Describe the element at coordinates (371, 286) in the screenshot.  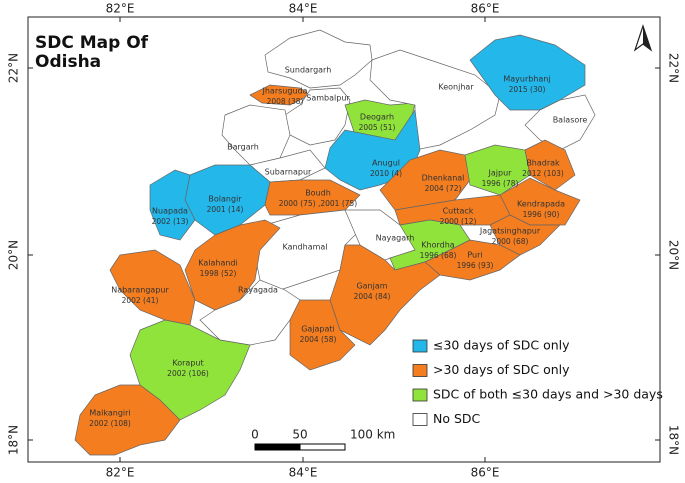
I see `district-name: Ganjam` at that location.